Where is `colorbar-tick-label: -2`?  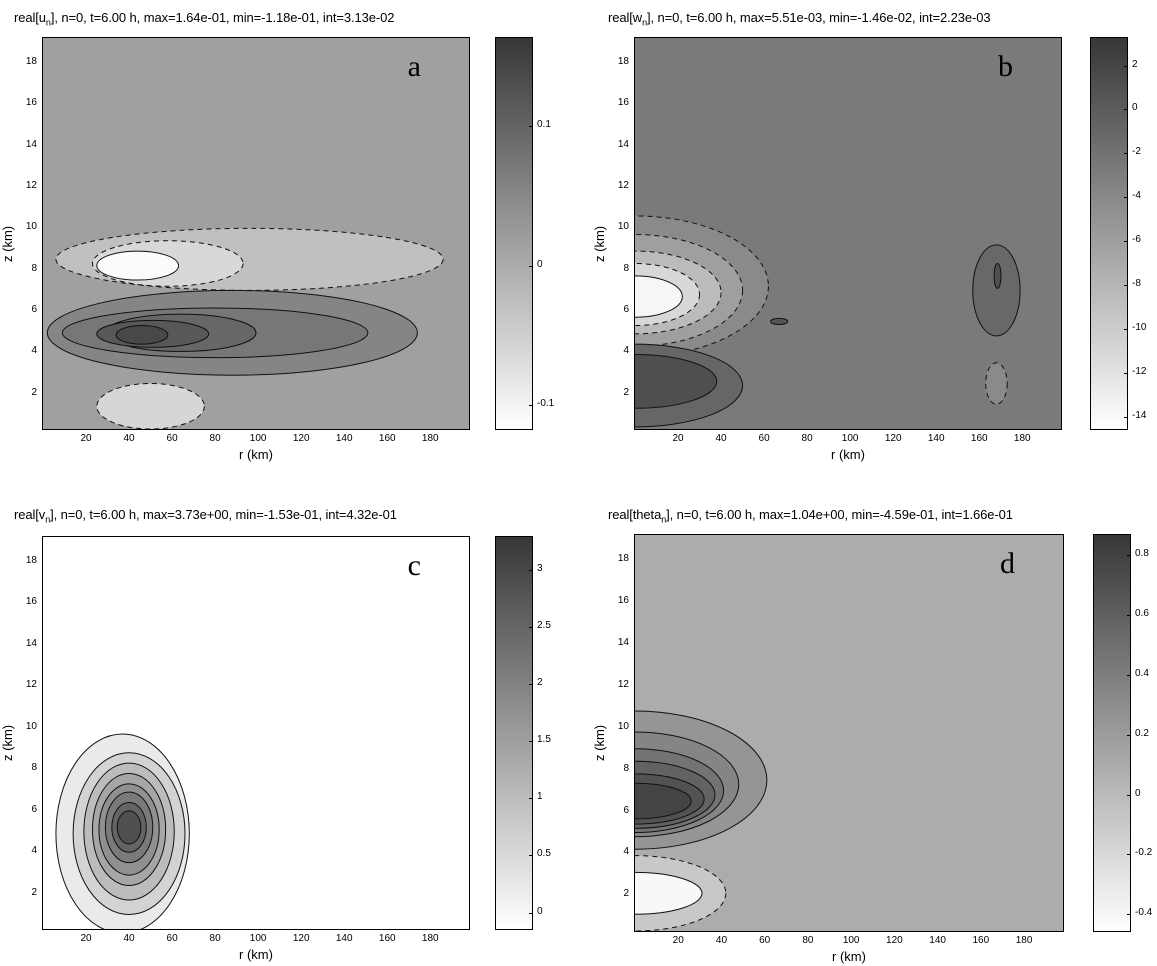
colorbar-tick-label: -2 is located at coordinates (1136, 152).